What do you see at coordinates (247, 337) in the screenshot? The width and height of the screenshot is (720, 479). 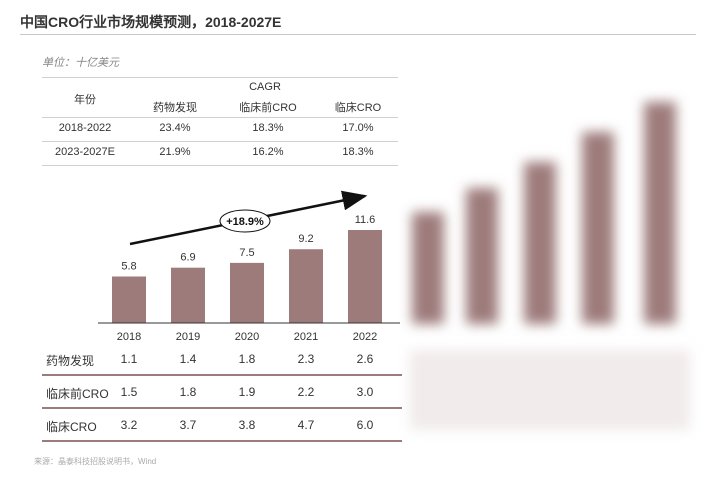 I see `x-tick-2020: 2020` at bounding box center [247, 337].